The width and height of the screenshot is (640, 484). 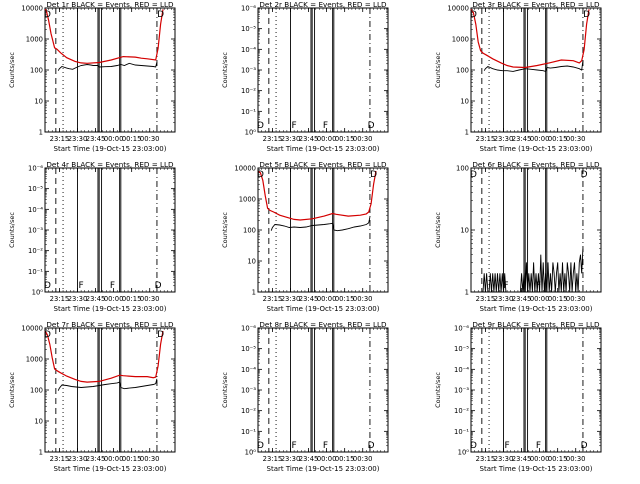 I want to click on chart-title: Det 1r BLACK = Events, RED = LLD, so click(x=110, y=4).